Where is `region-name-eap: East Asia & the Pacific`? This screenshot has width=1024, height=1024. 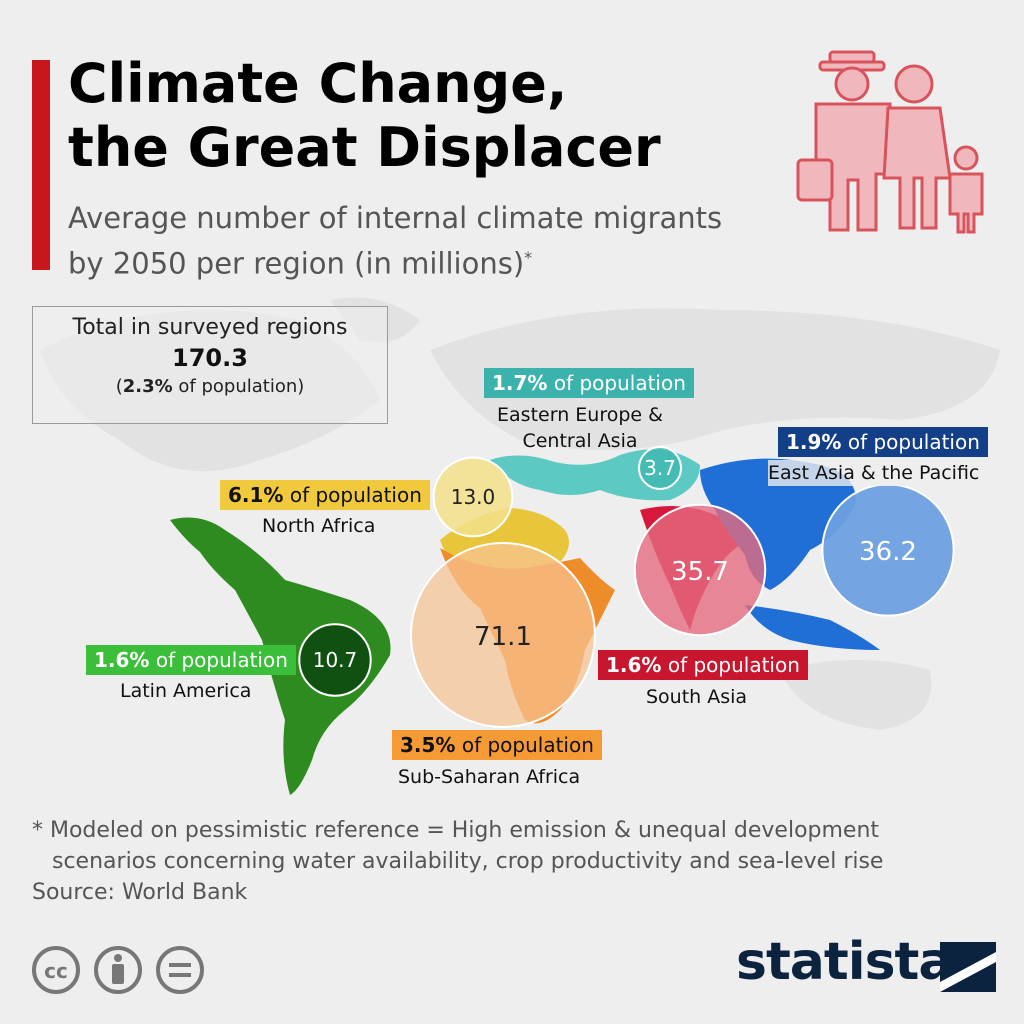 region-name-eap: East Asia & the Pacific is located at coordinates (874, 473).